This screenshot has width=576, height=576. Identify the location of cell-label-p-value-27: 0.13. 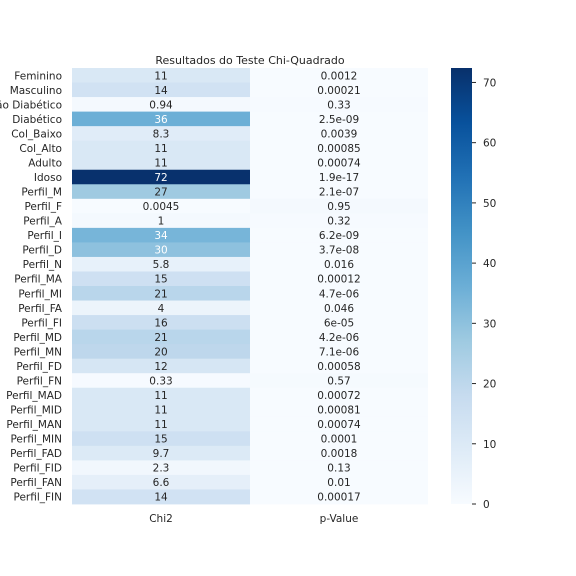
(338, 469).